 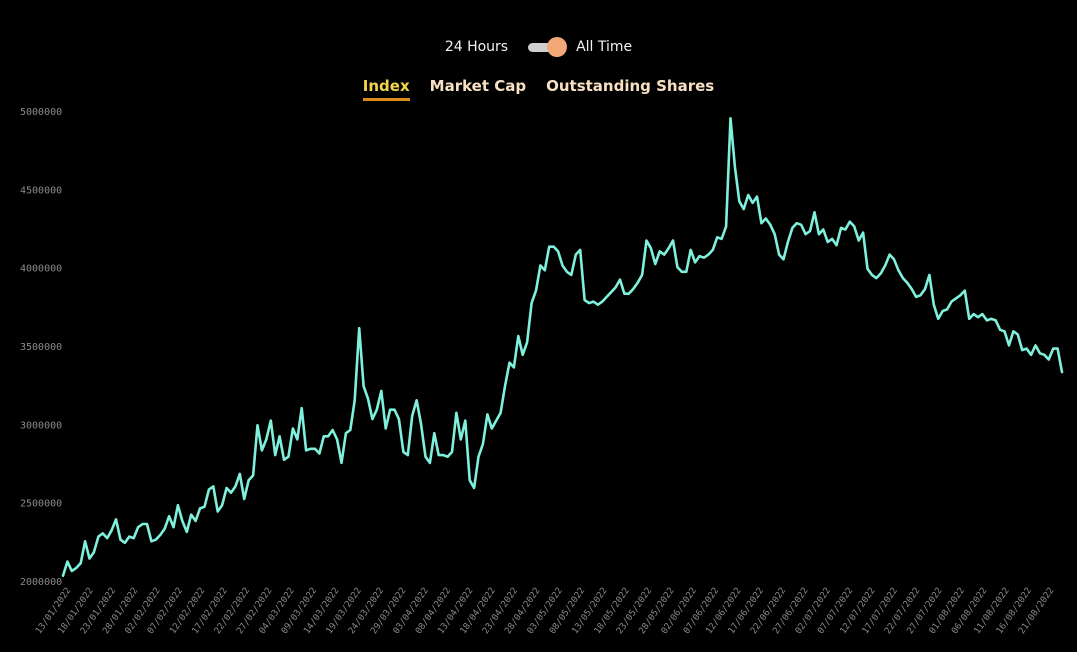 I want to click on switch-knob, so click(x=557, y=47).